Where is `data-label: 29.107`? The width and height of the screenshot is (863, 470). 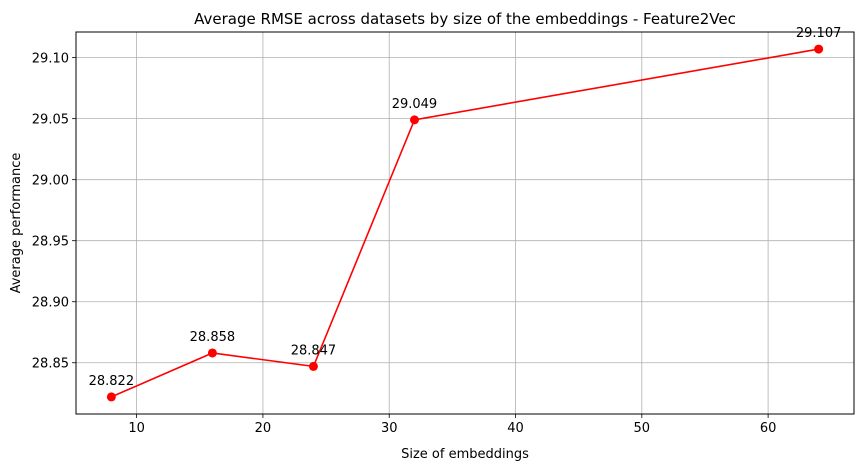 data-label: 29.107 is located at coordinates (819, 33).